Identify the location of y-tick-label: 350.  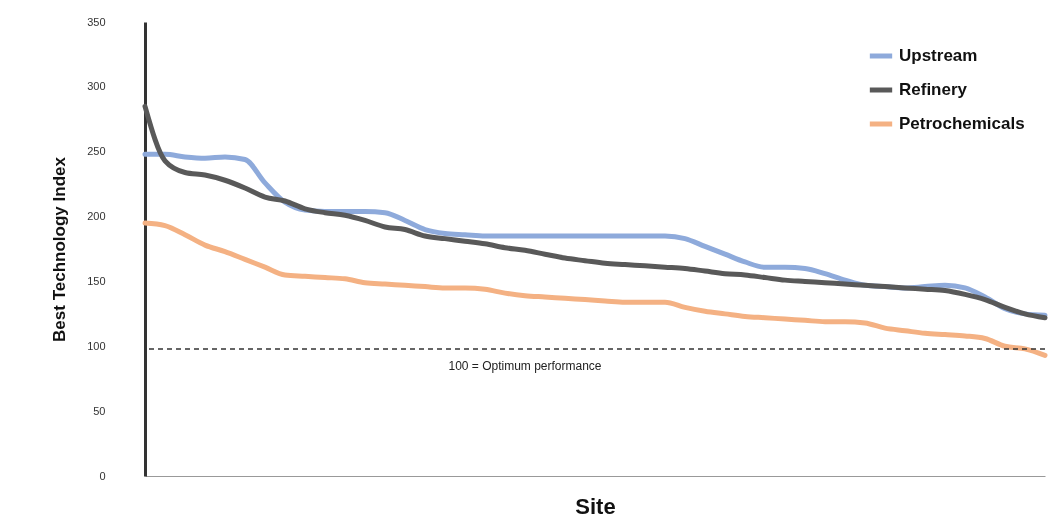
(96, 21).